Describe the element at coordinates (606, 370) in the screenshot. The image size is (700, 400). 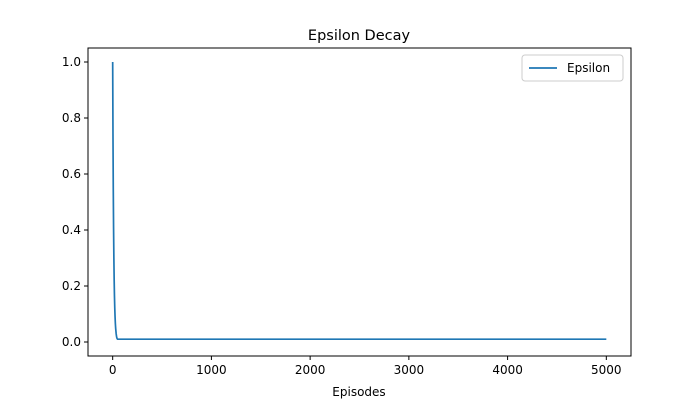
I see `x-tick-label: 5000` at that location.